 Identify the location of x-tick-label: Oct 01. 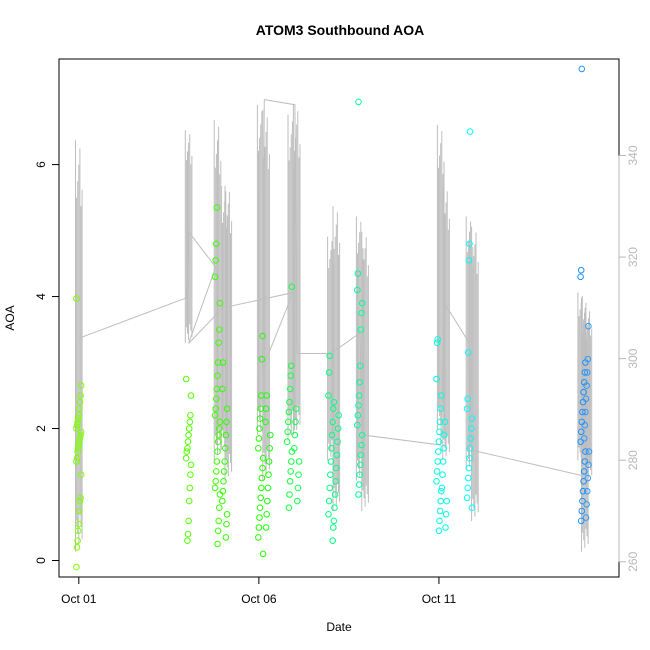
(79, 599).